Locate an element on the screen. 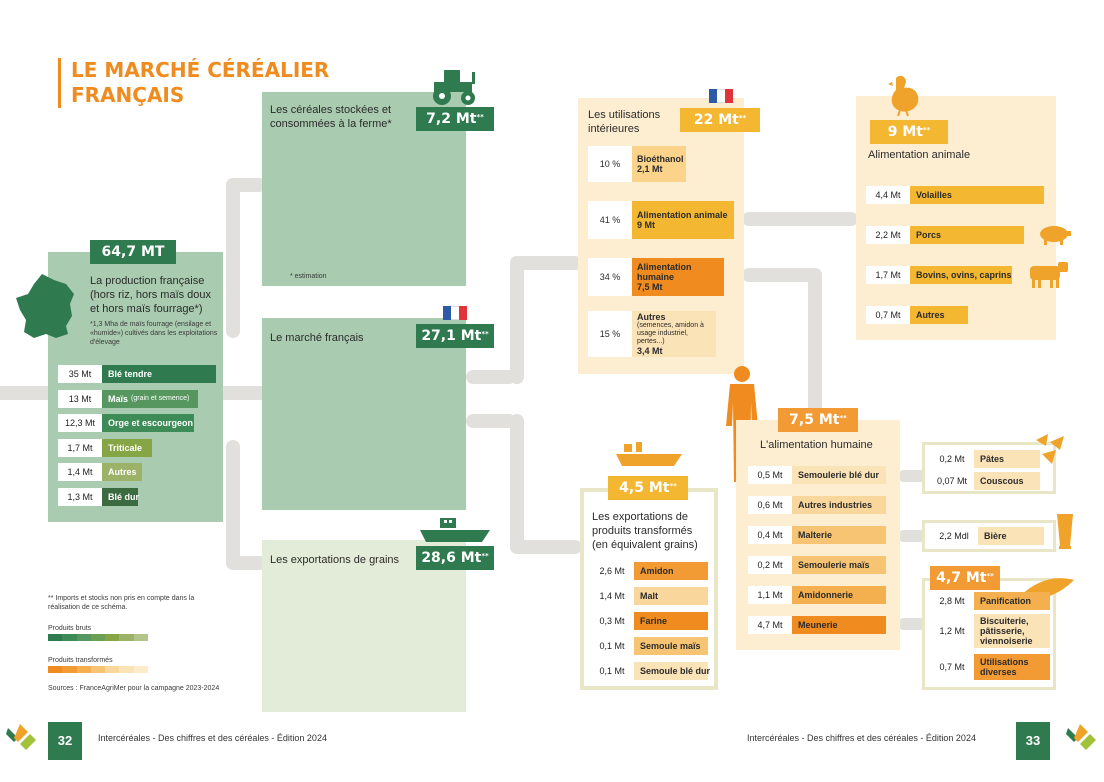 The image size is (1104, 782). data-row: 0,7 Mt Autres is located at coordinates (917, 315).